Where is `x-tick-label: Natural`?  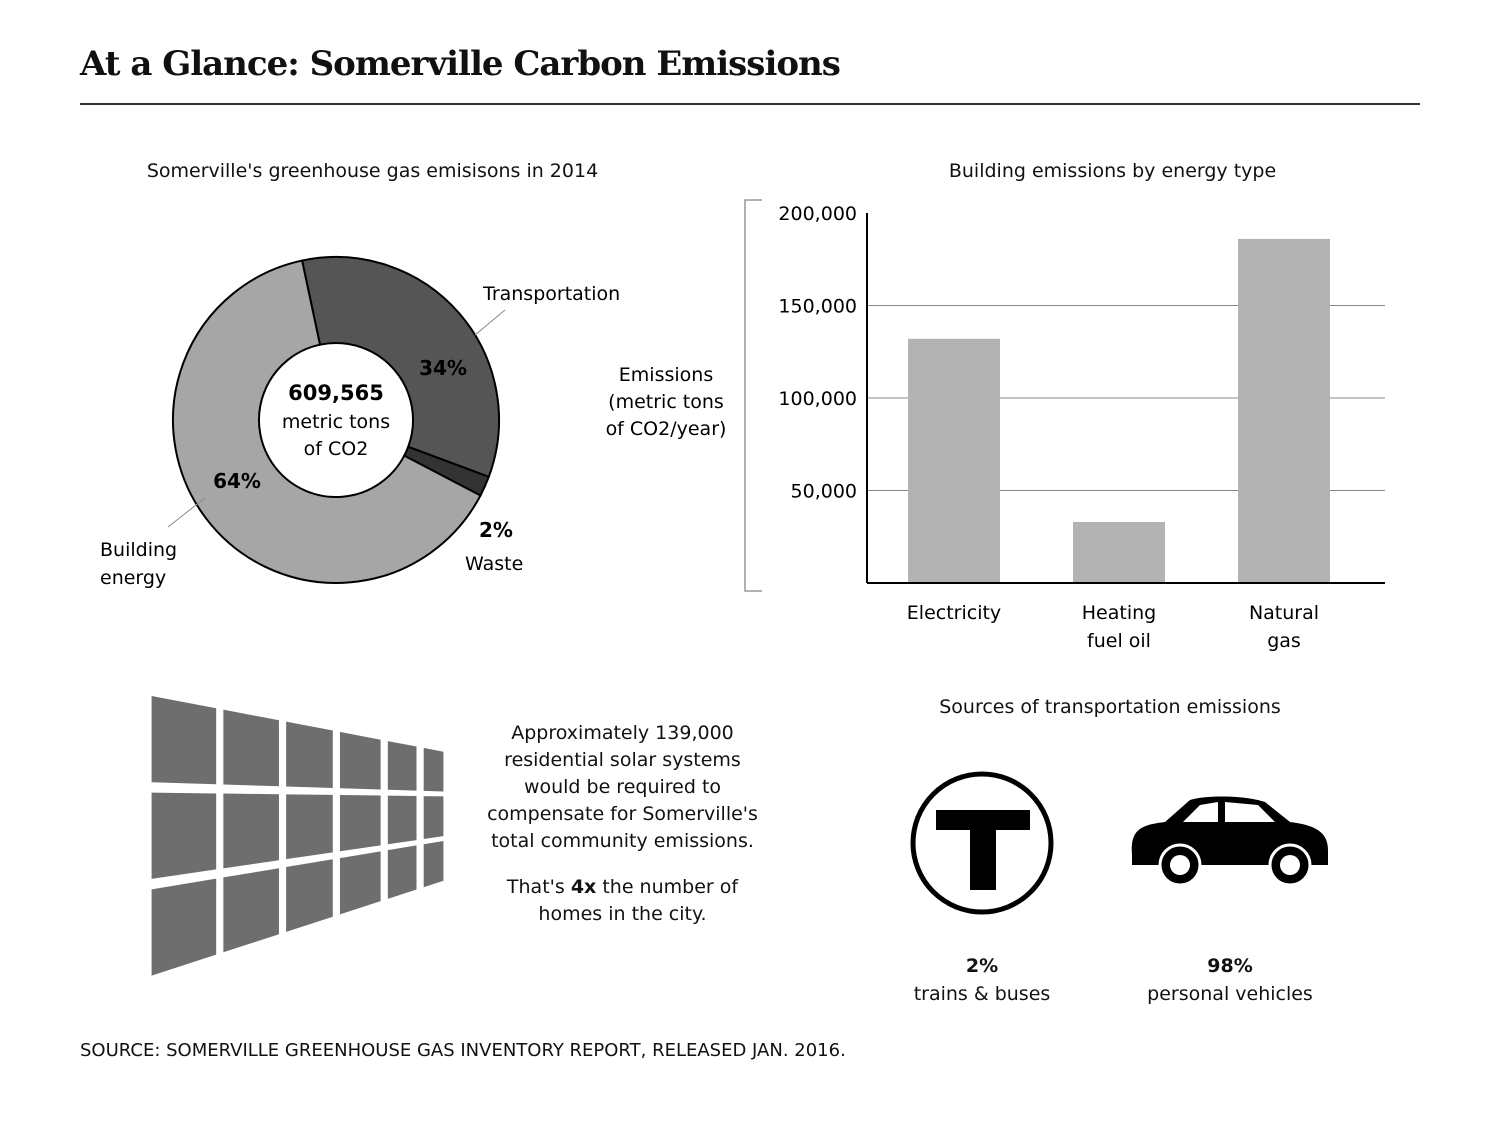 x-tick-label: Natural is located at coordinates (1284, 613).